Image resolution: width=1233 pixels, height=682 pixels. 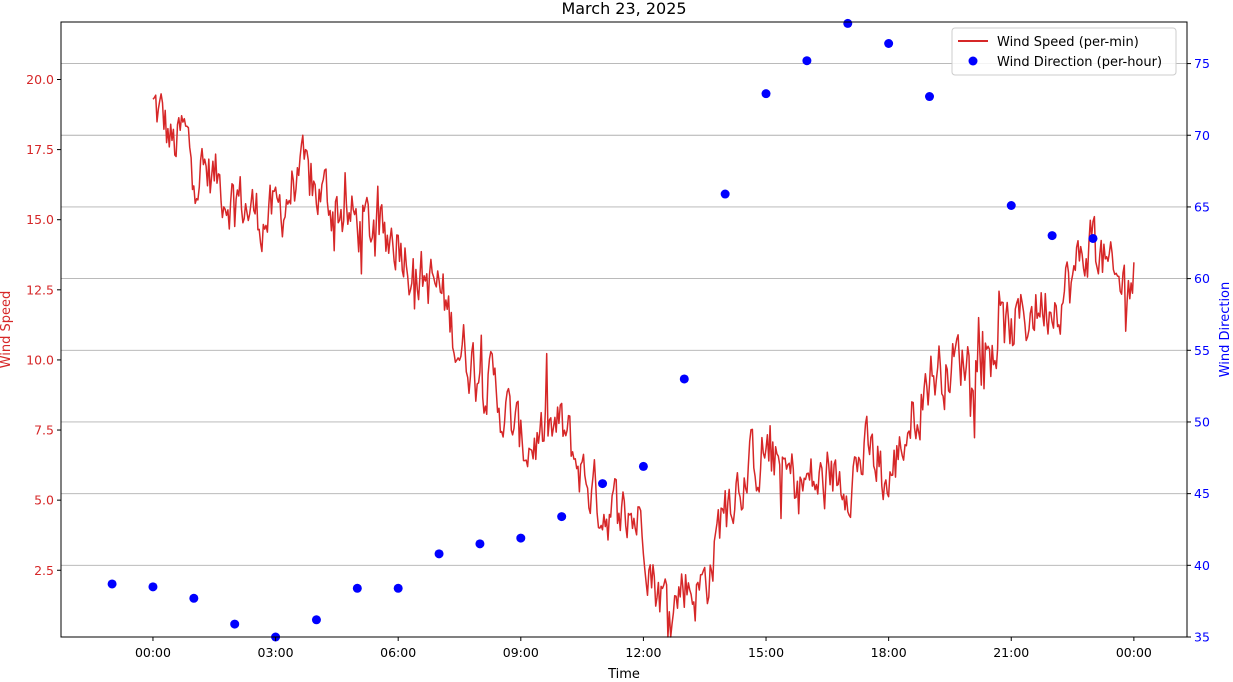 I want to click on x-tick-label: 12:00, so click(x=643, y=652).